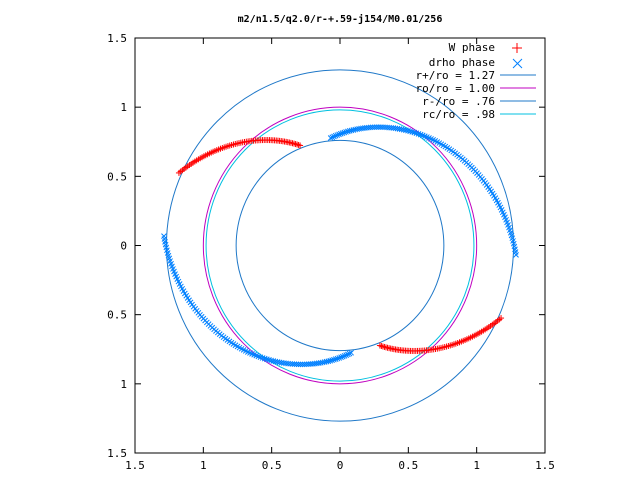 Image resolution: width=640 pixels, height=480 pixels. What do you see at coordinates (458, 114) in the screenshot?
I see `legend-label-rc: rc/ro = .98` at bounding box center [458, 114].